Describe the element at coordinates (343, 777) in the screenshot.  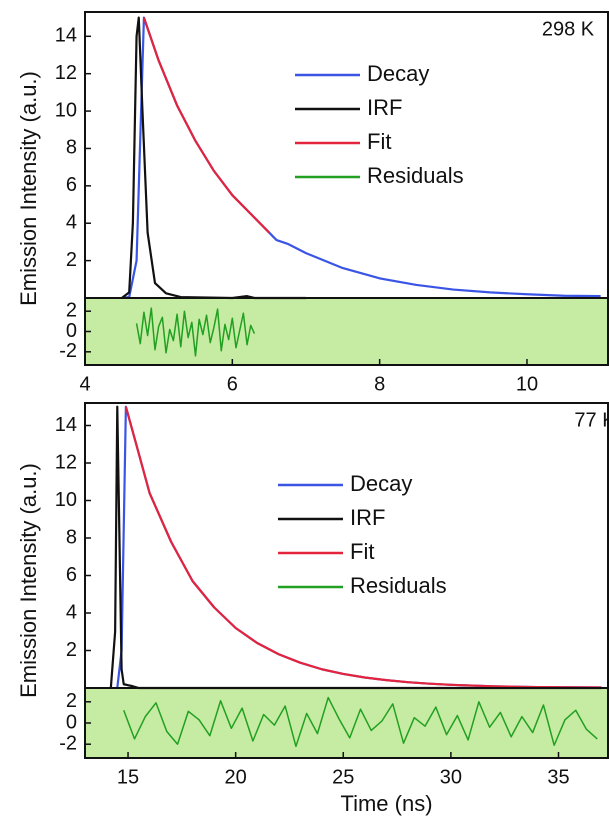
I see `x-tick-label: 25` at that location.